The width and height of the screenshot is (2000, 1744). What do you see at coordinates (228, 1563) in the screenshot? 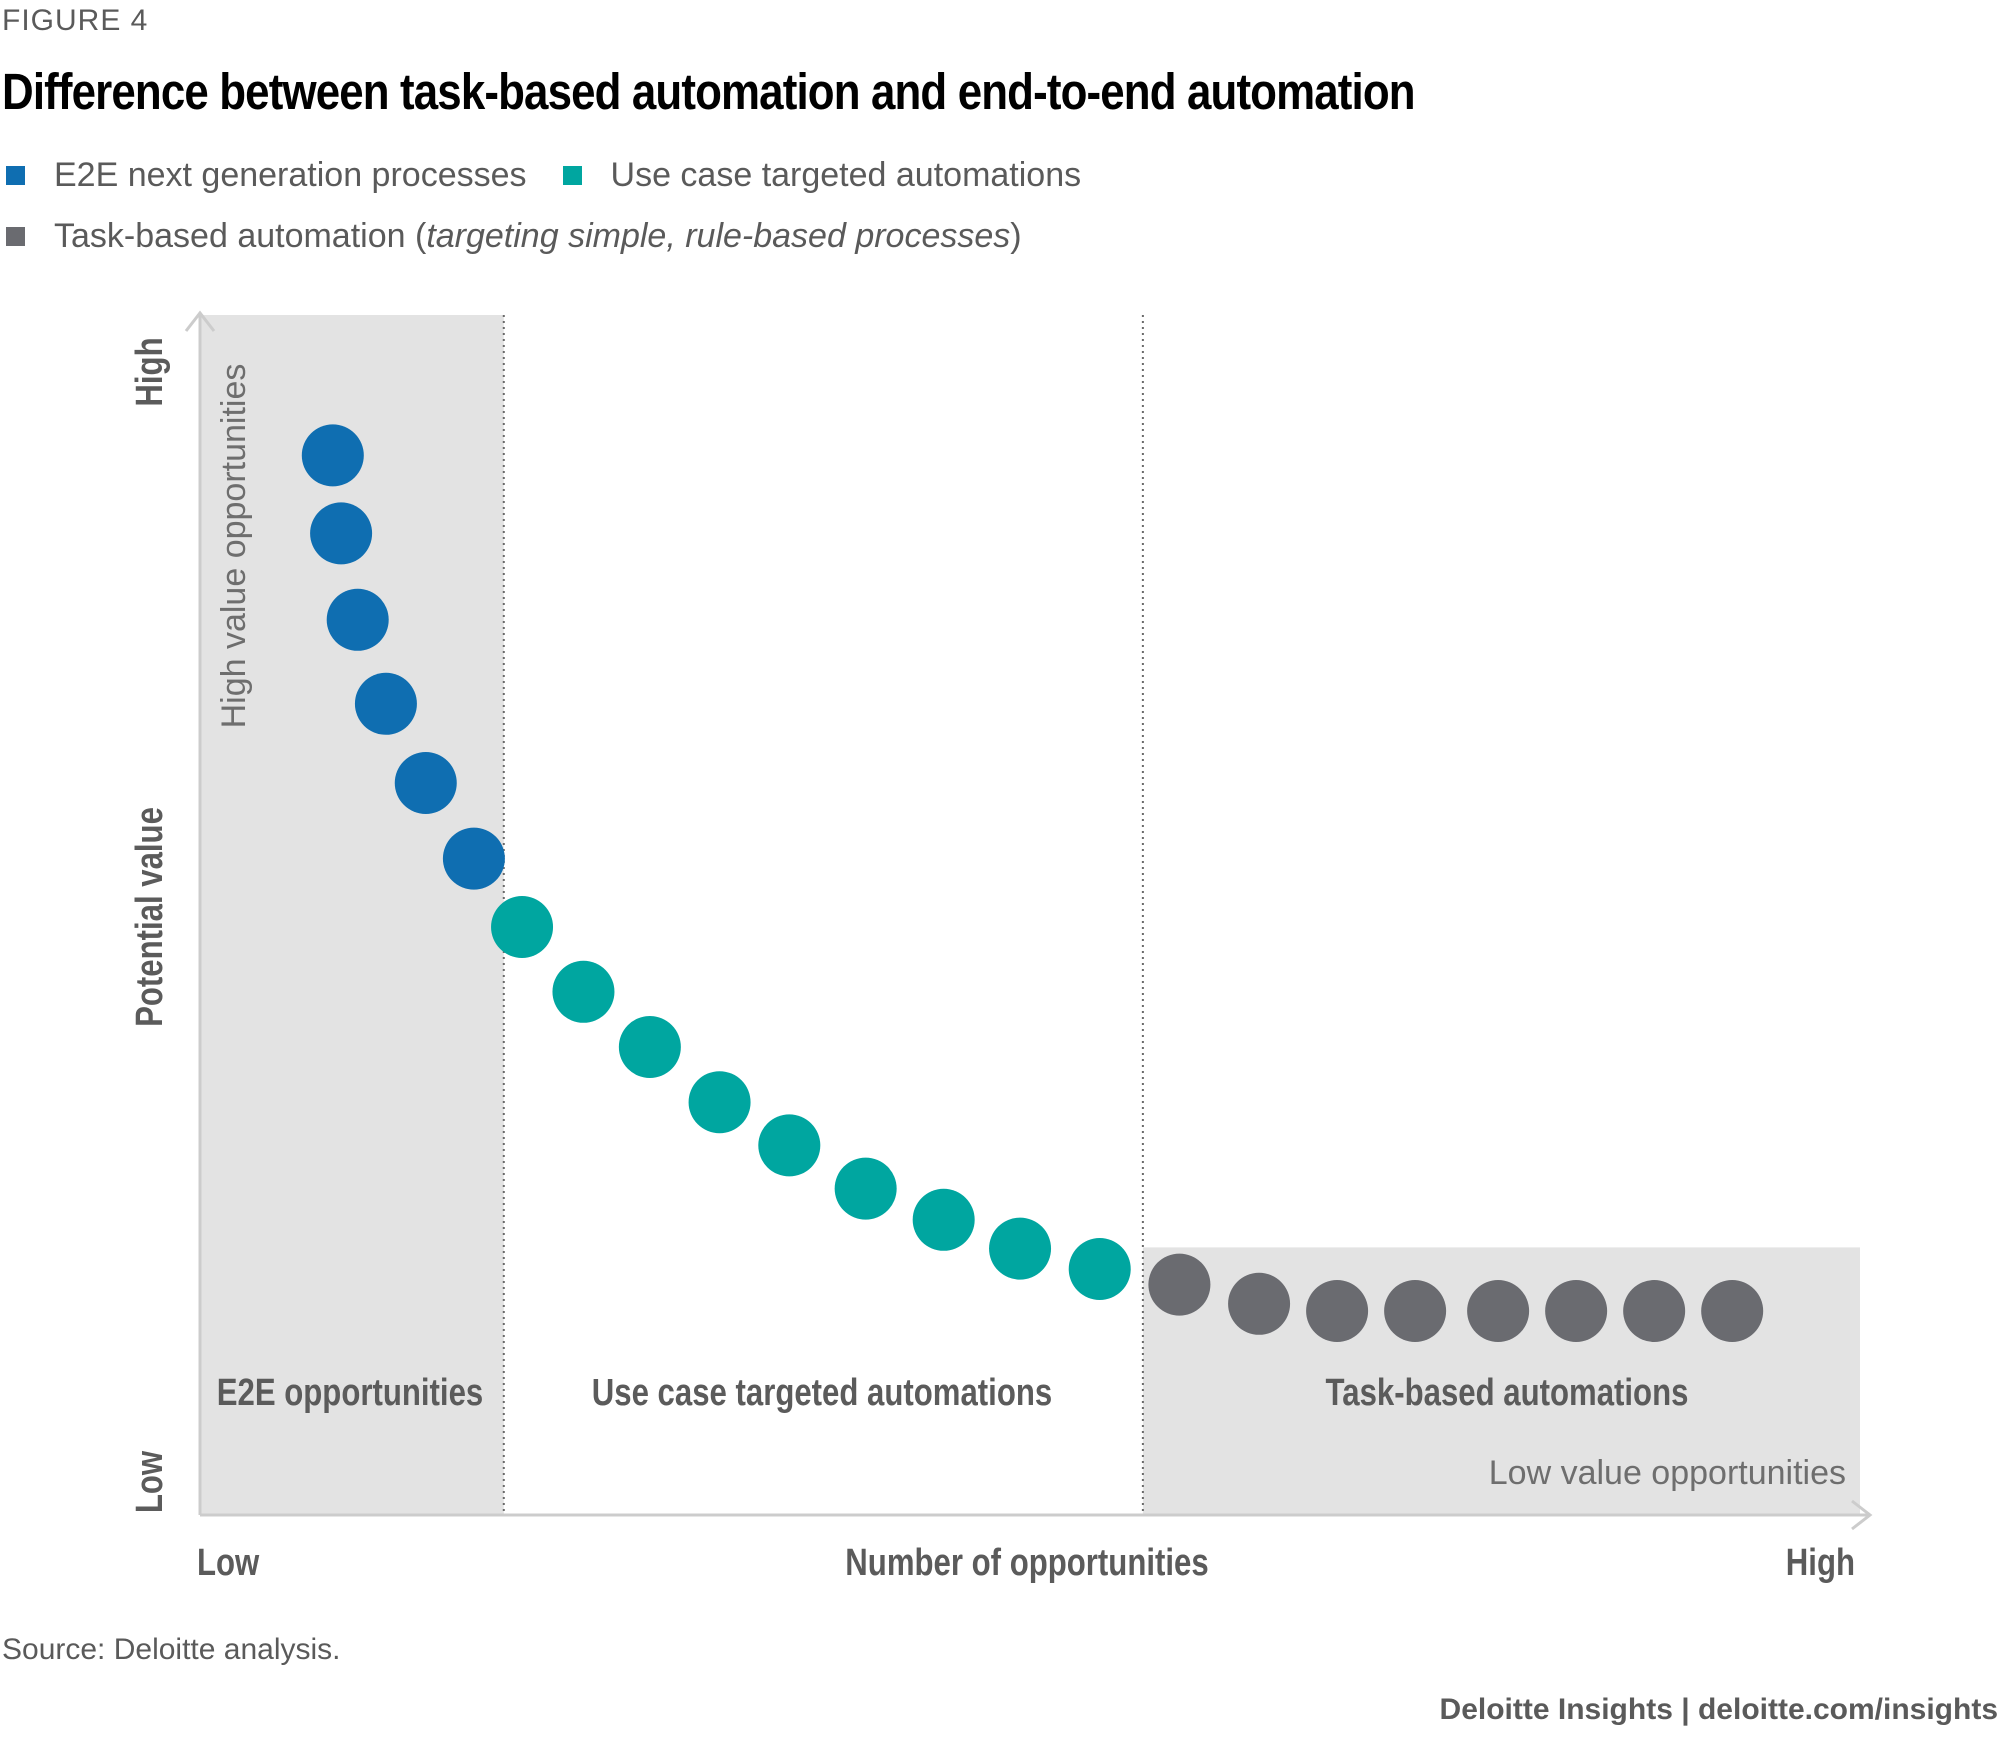
I see `x-tick-low: Low` at bounding box center [228, 1563].